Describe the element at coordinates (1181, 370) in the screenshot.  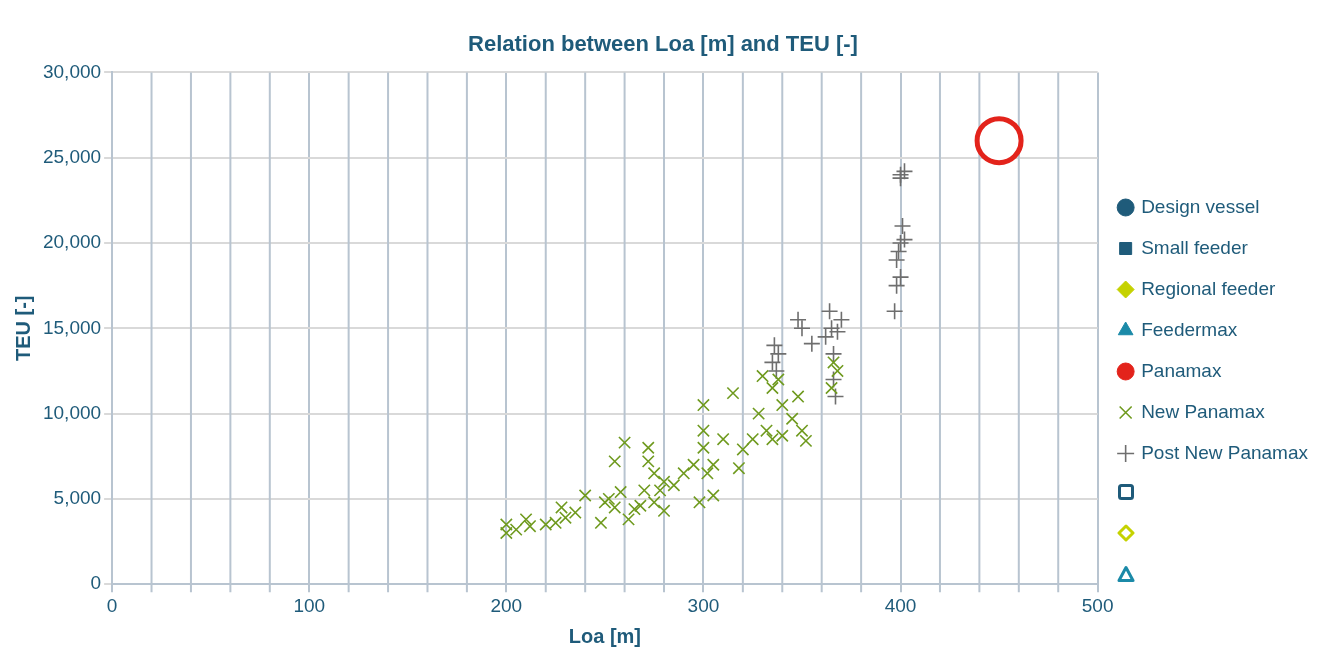
I see `legend-label: Panamax` at that location.